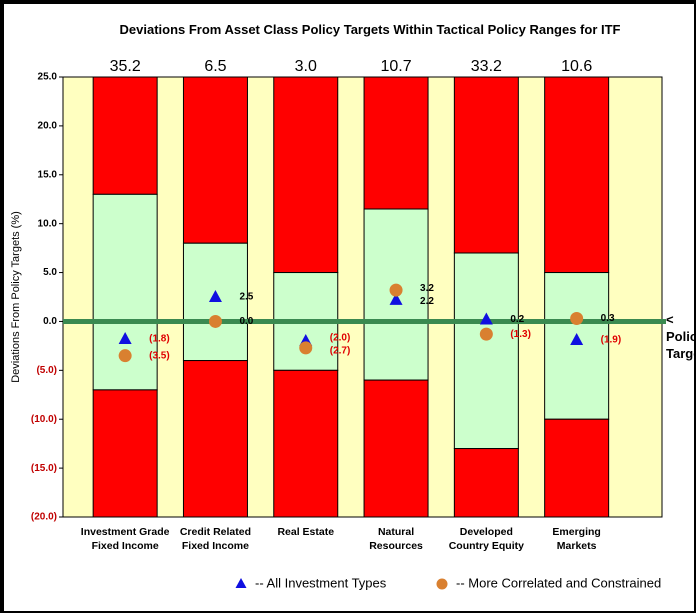 This screenshot has height=613, width=696. I want to click on data-label: 2.2, so click(427, 301).